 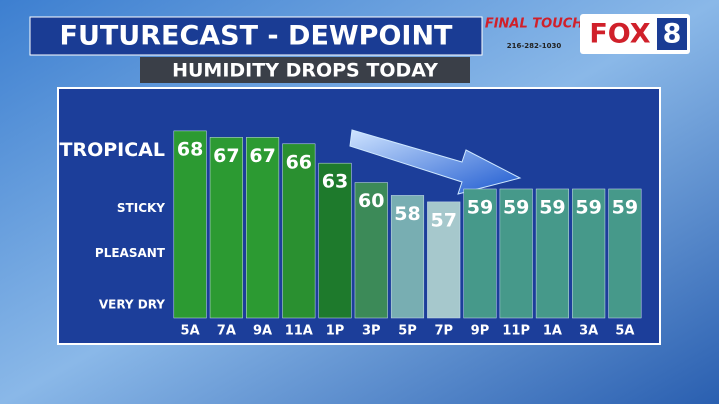 I want to click on trend-arrow, so click(x=435, y=162).